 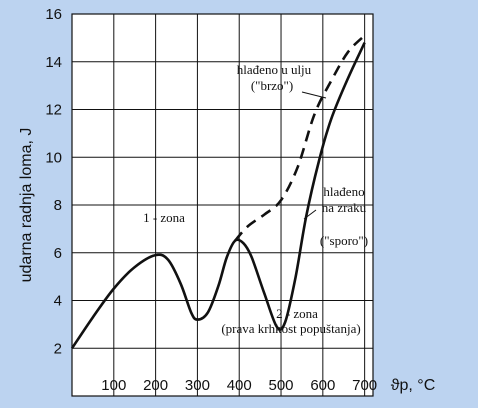 I want to click on x-tick-labels: 100 200 300 400 500 600 700, so click(x=239, y=385).